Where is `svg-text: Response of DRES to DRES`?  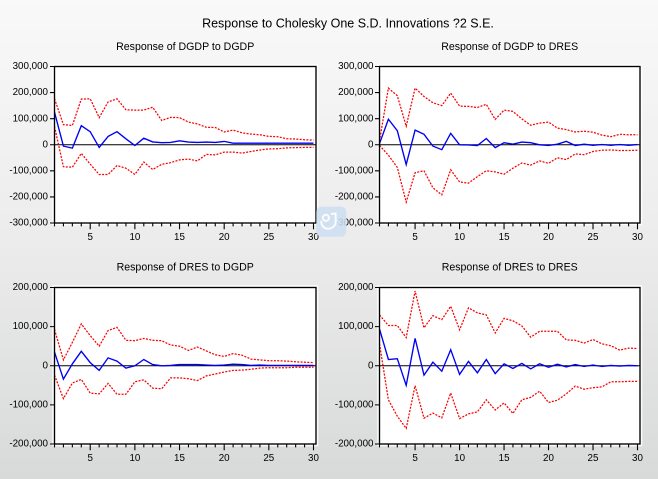
svg-text: Response of DRES to DRES is located at coordinates (510, 268).